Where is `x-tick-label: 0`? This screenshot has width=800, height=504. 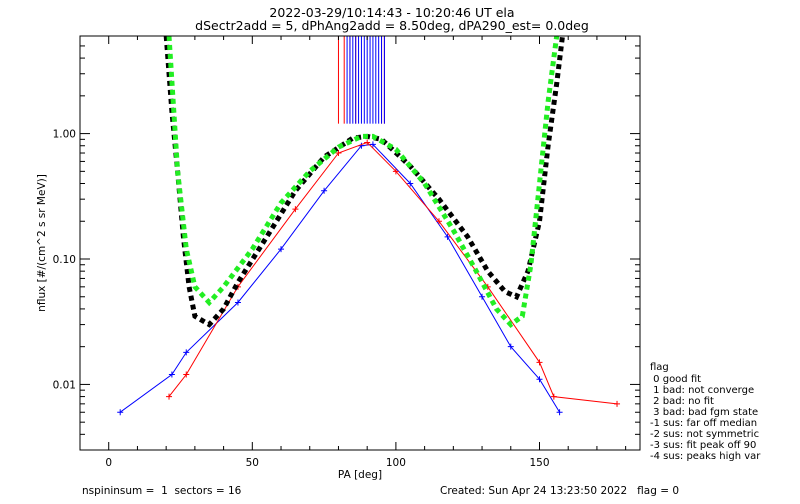
x-tick-label: 0 is located at coordinates (108, 463).